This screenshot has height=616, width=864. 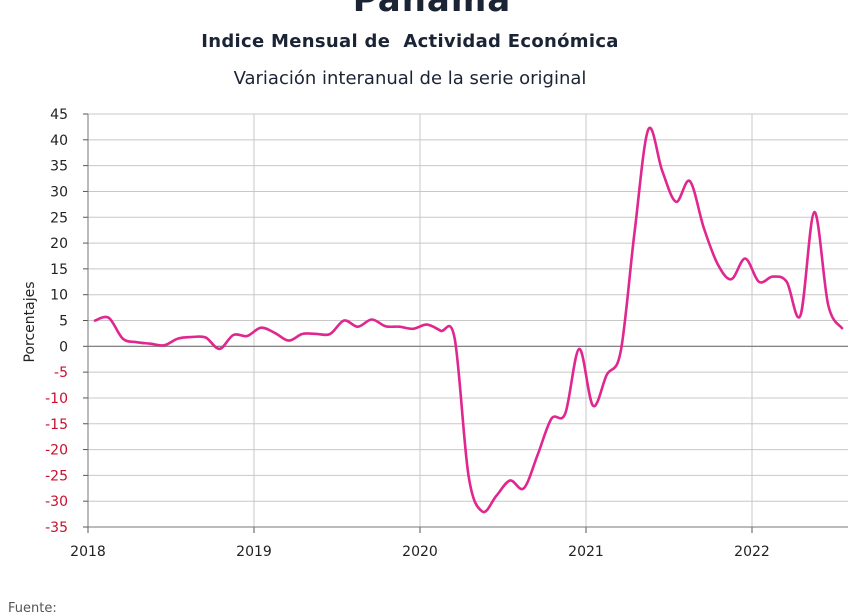 I want to click on chart-title: Panamá, so click(x=432, y=10).